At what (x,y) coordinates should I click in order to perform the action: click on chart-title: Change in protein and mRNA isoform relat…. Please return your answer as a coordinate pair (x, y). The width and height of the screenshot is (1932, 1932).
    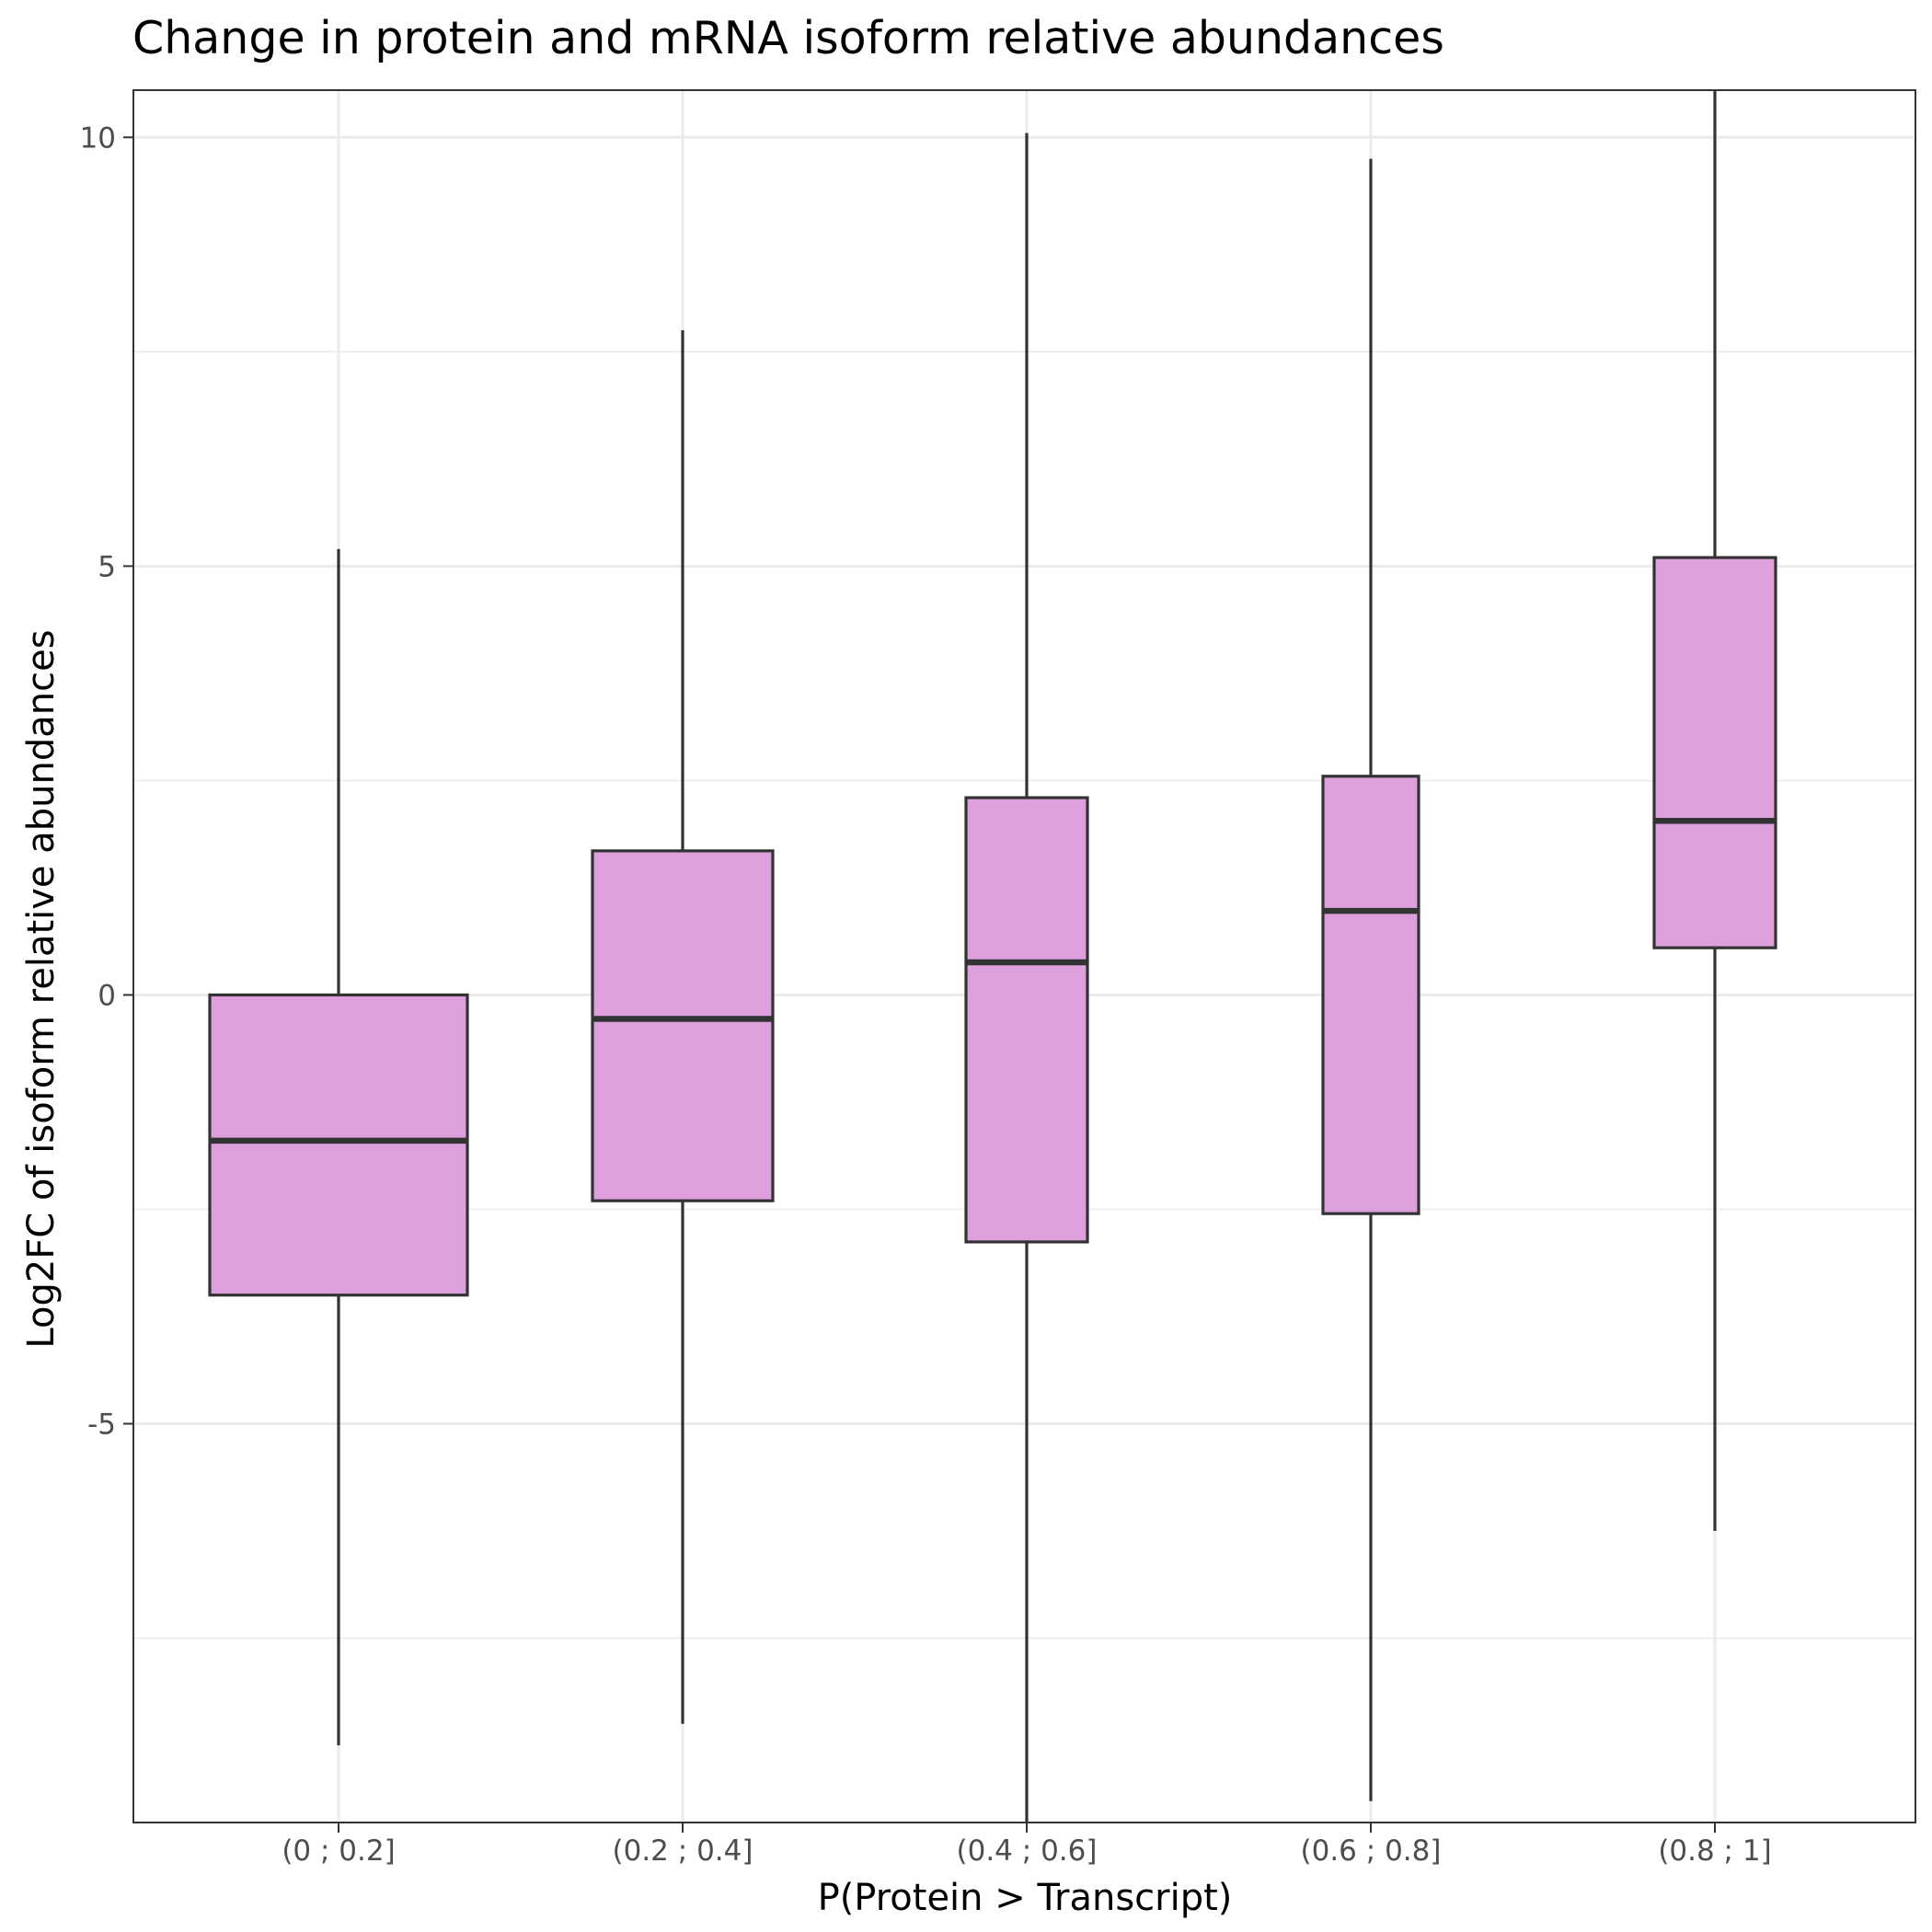
    Looking at the image, I should click on (788, 38).